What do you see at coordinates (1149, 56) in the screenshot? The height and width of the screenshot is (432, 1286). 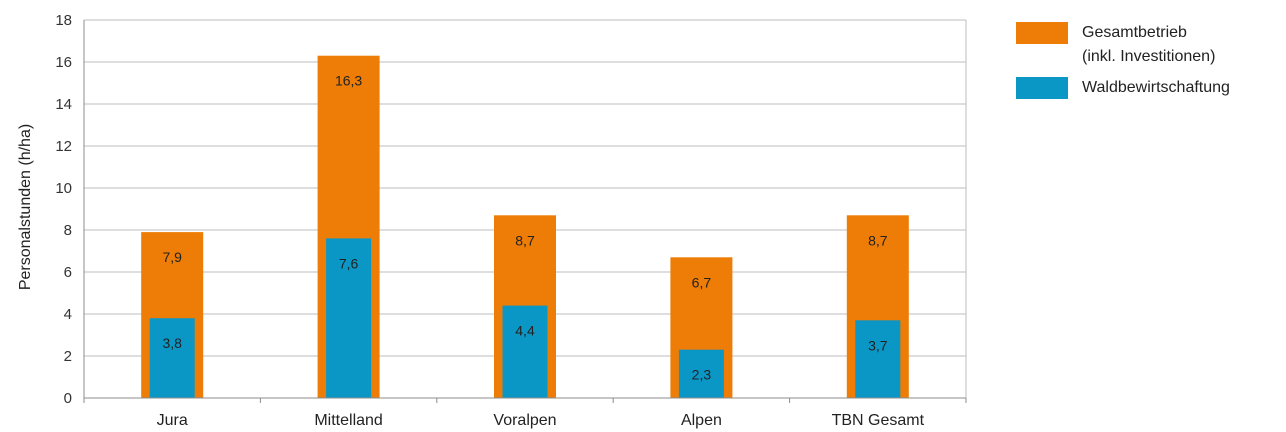 I see `legend-label-line-2: (inkl. Investitionen)` at bounding box center [1149, 56].